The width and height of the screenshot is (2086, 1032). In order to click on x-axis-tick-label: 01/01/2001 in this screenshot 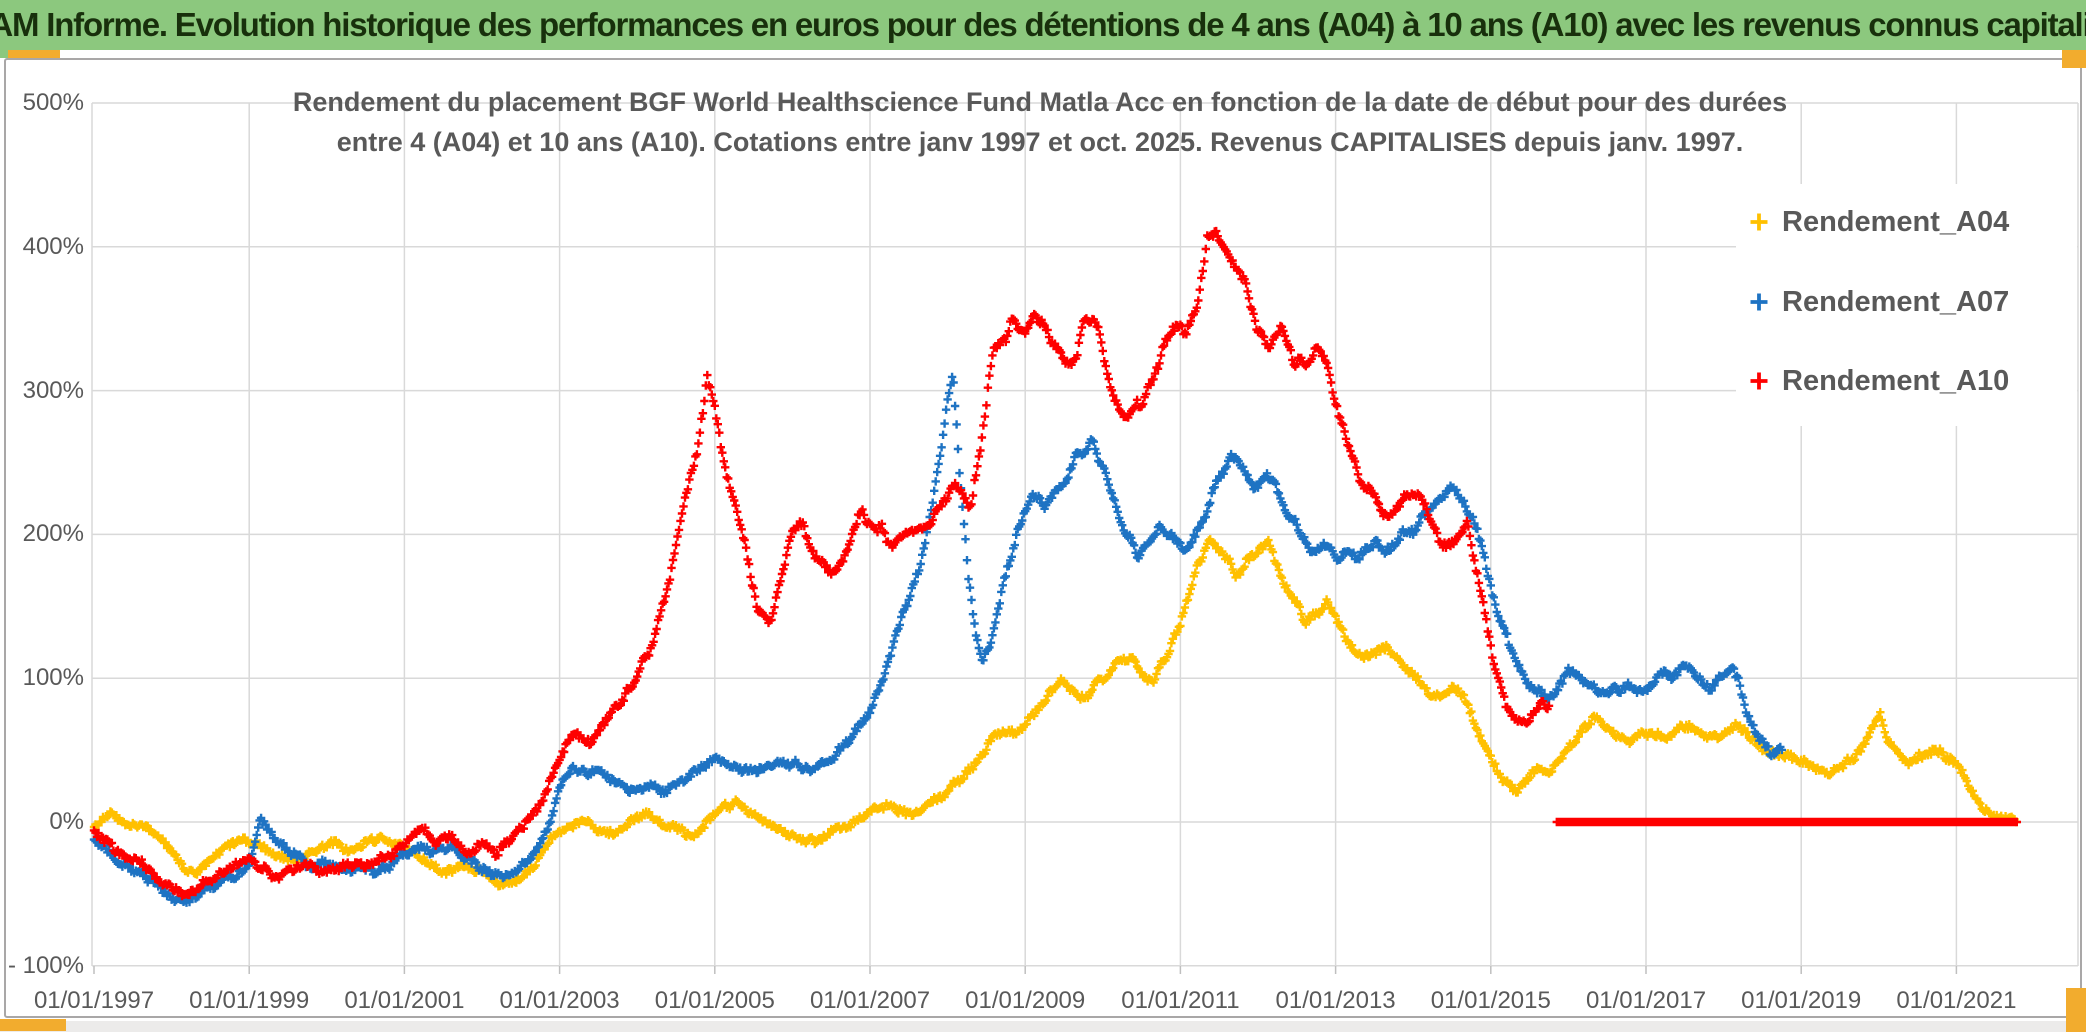, I will do `click(404, 1000)`.